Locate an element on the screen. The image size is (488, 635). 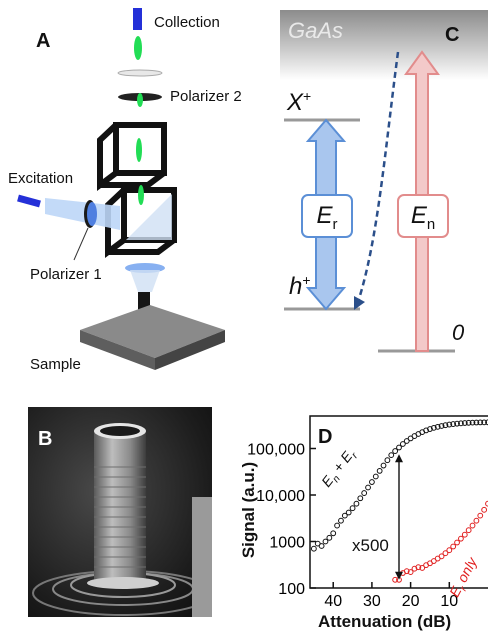
x-tick-label: 30 is located at coordinates (372, 601).